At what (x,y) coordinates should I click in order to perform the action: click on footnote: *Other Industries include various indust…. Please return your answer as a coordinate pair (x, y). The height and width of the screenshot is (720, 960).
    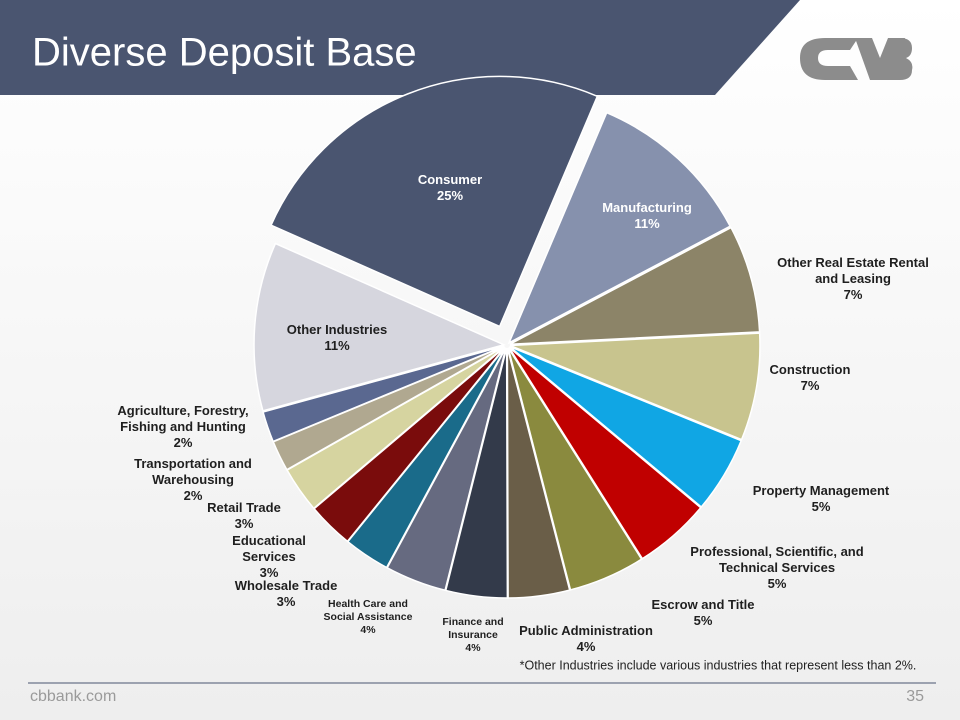
    Looking at the image, I should click on (718, 665).